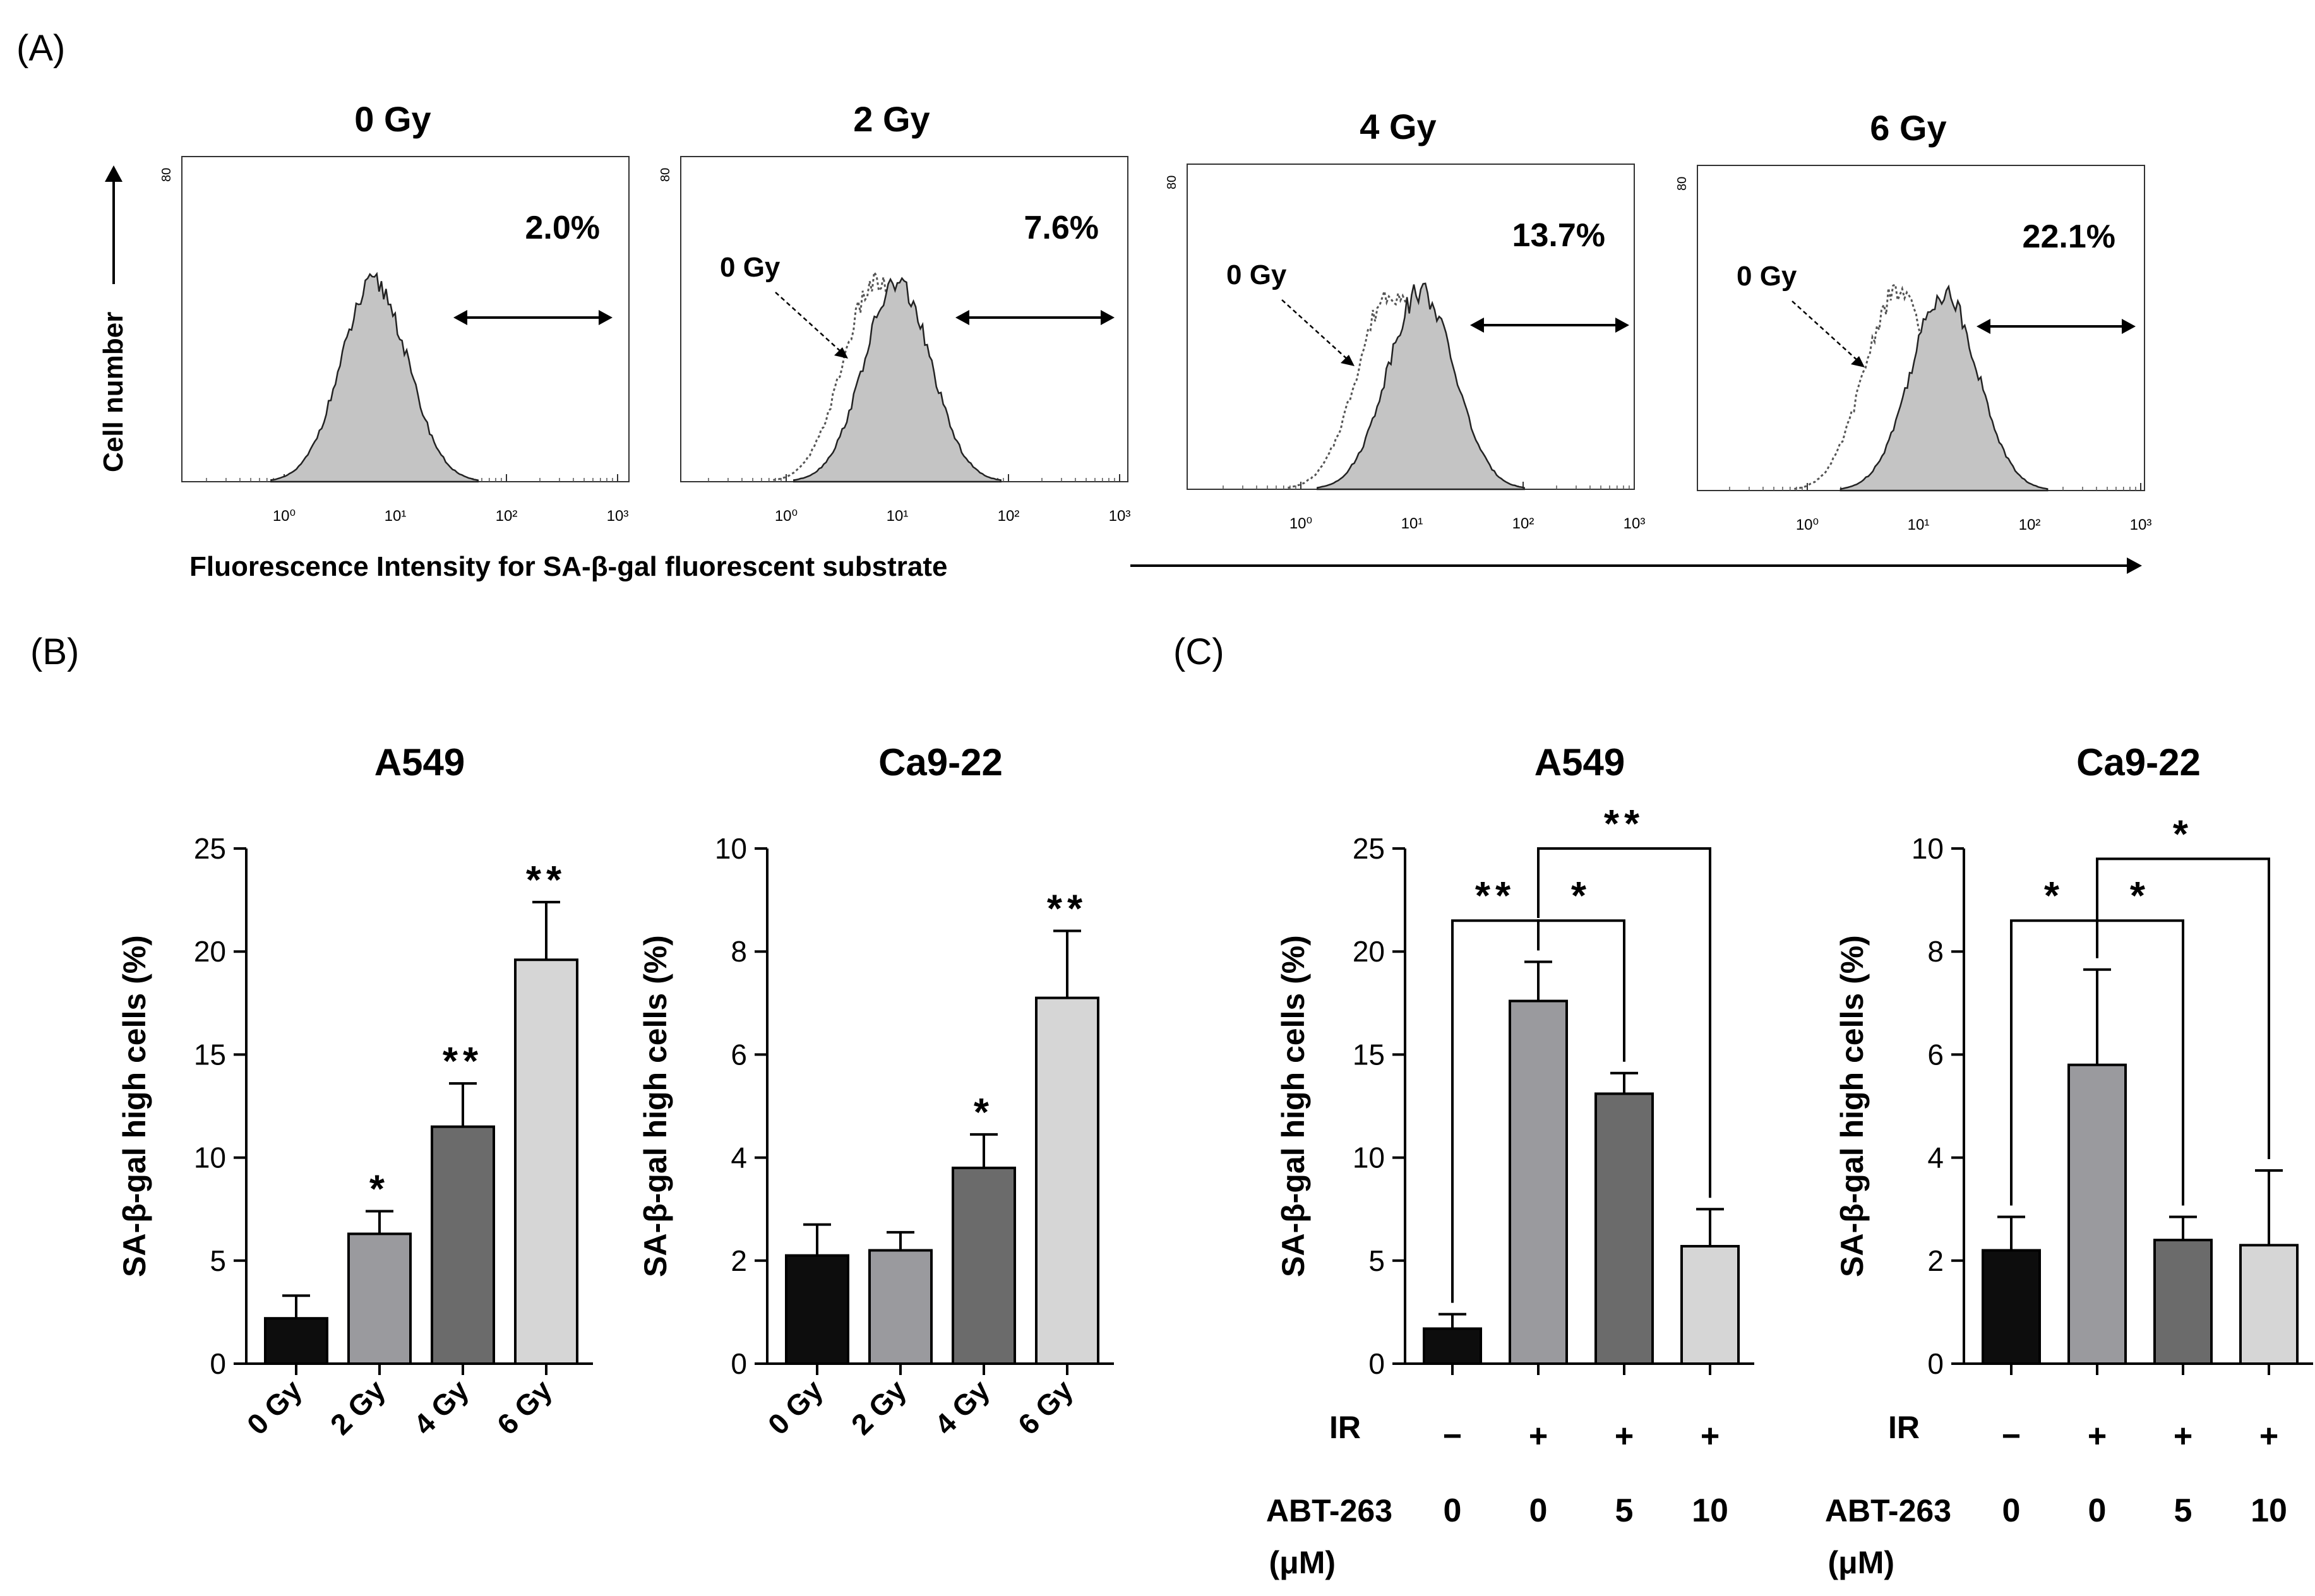 The image size is (2315, 1596). Describe the element at coordinates (739, 1260) in the screenshot. I see `bar-chart-y-tick-label: 2` at that location.